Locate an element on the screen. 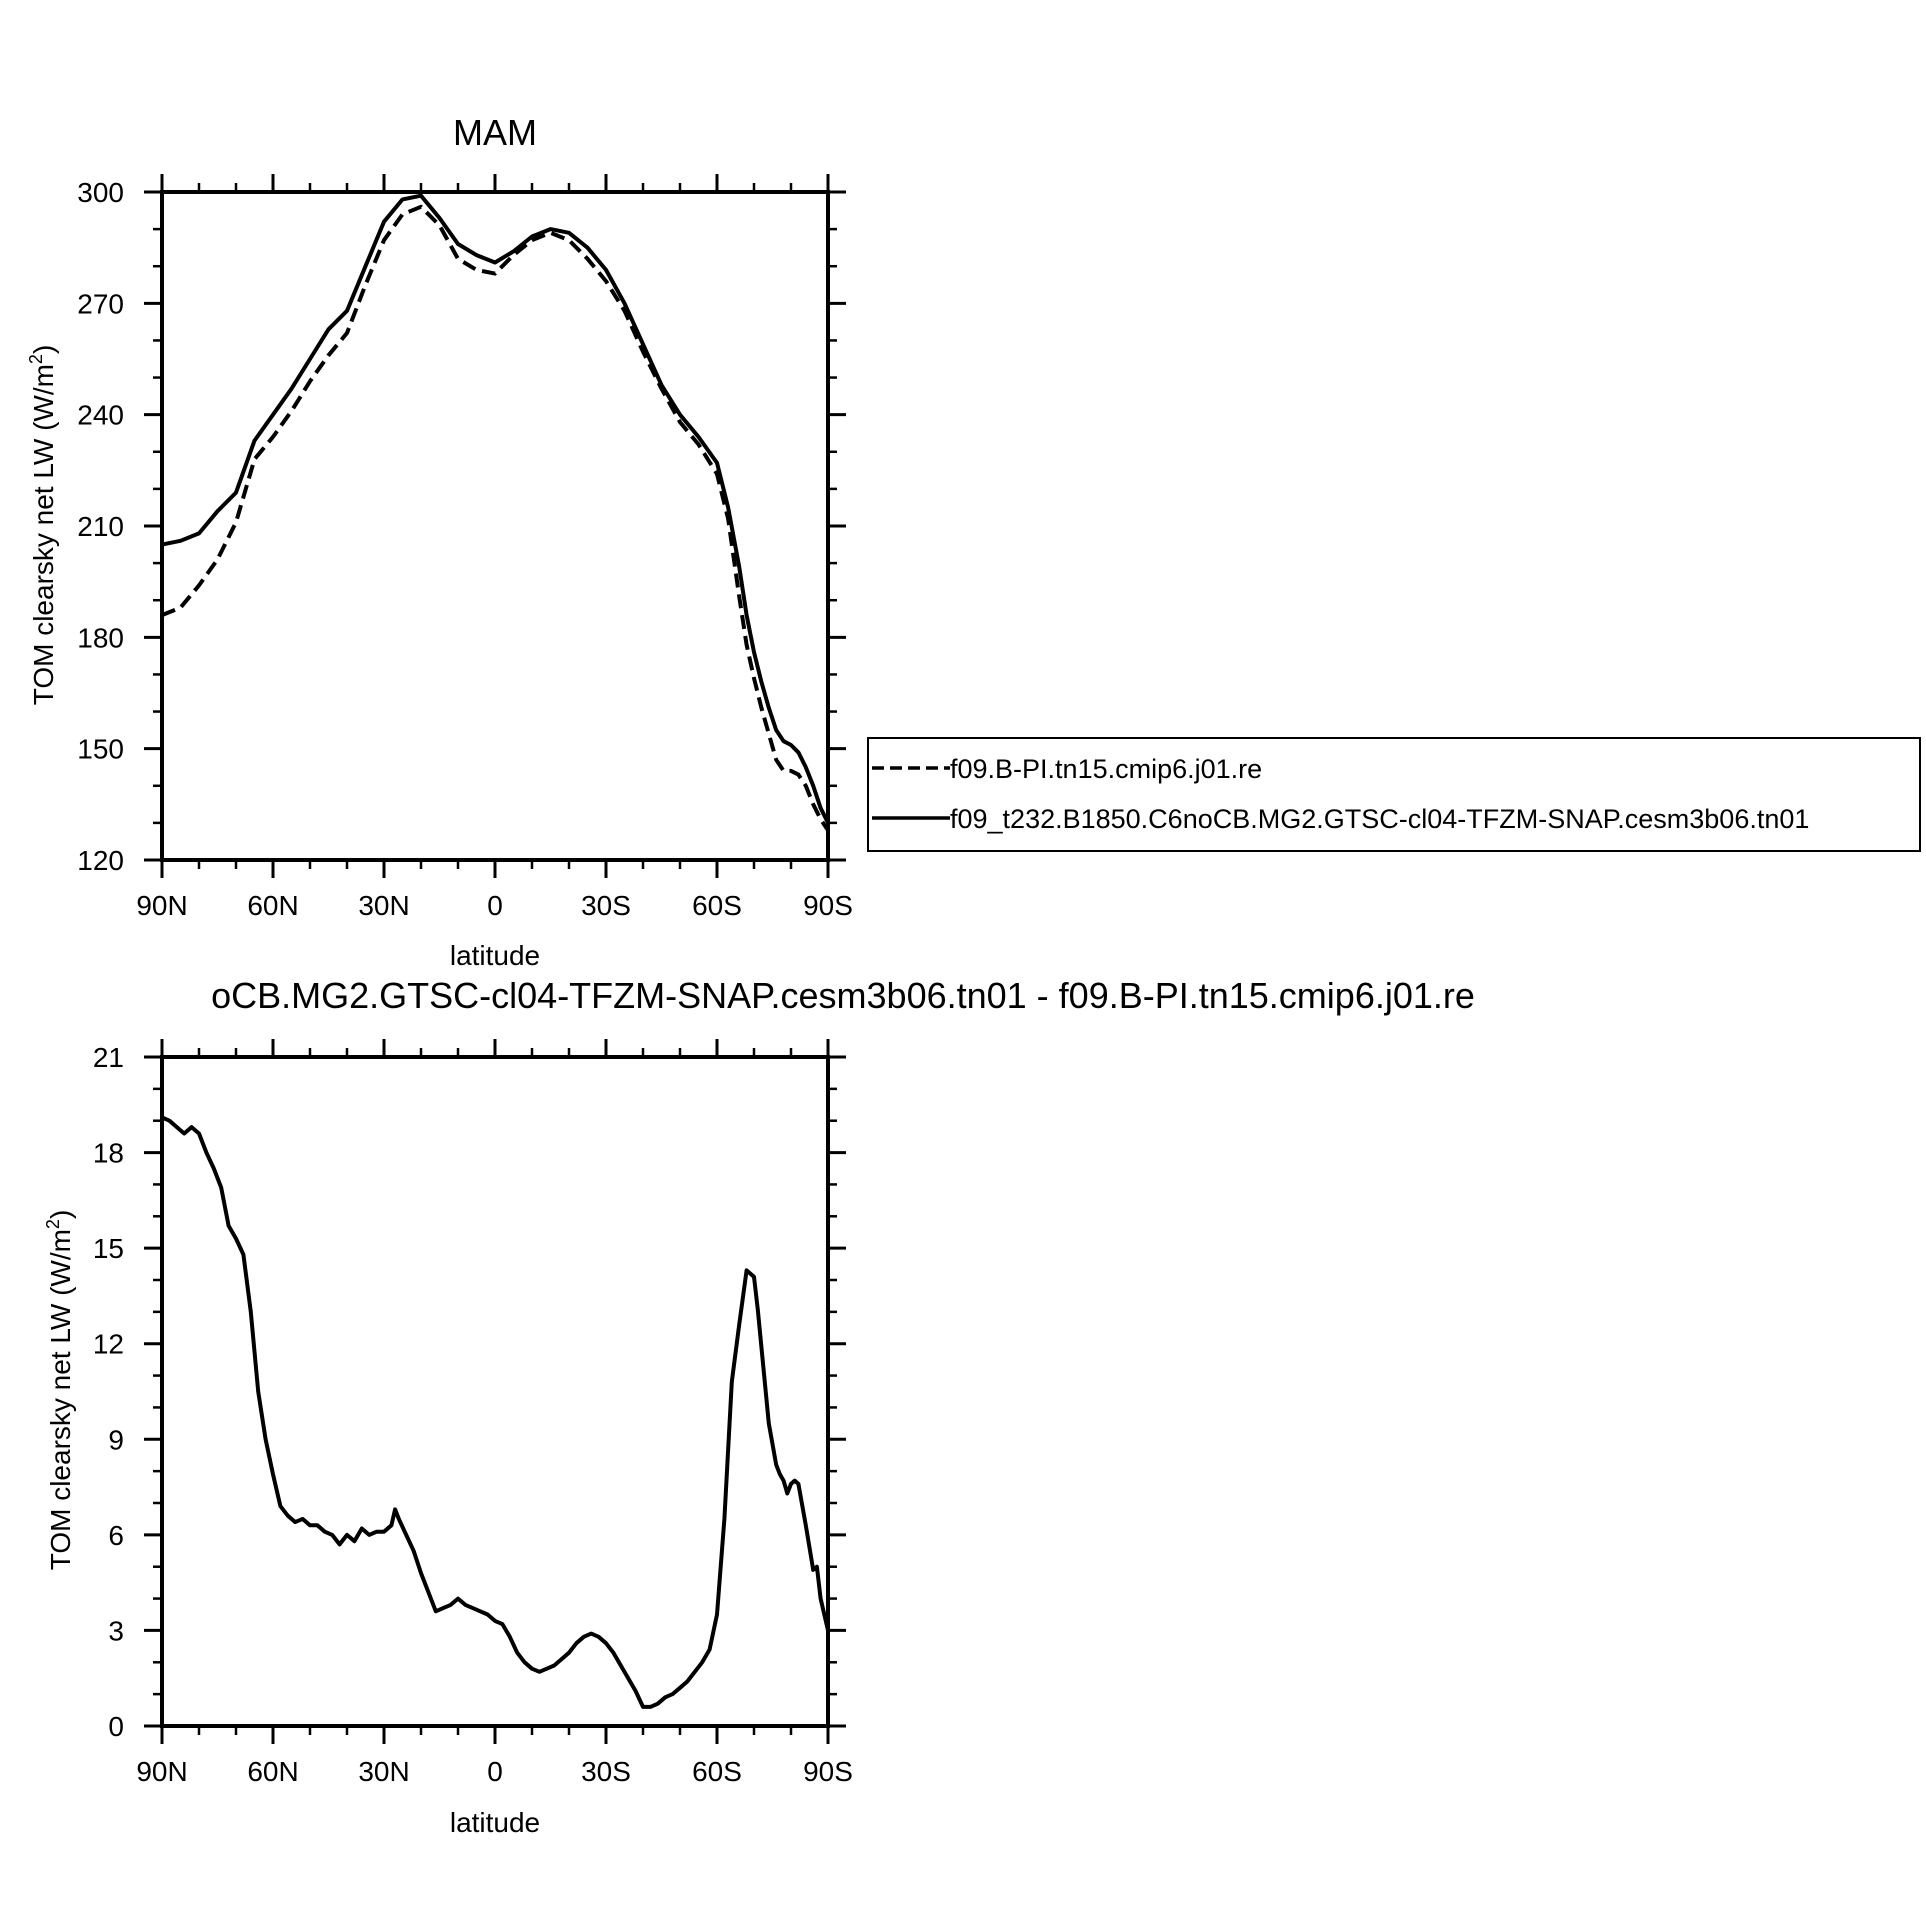  x-axis-label-bottom: latitude is located at coordinates (495, 1822).